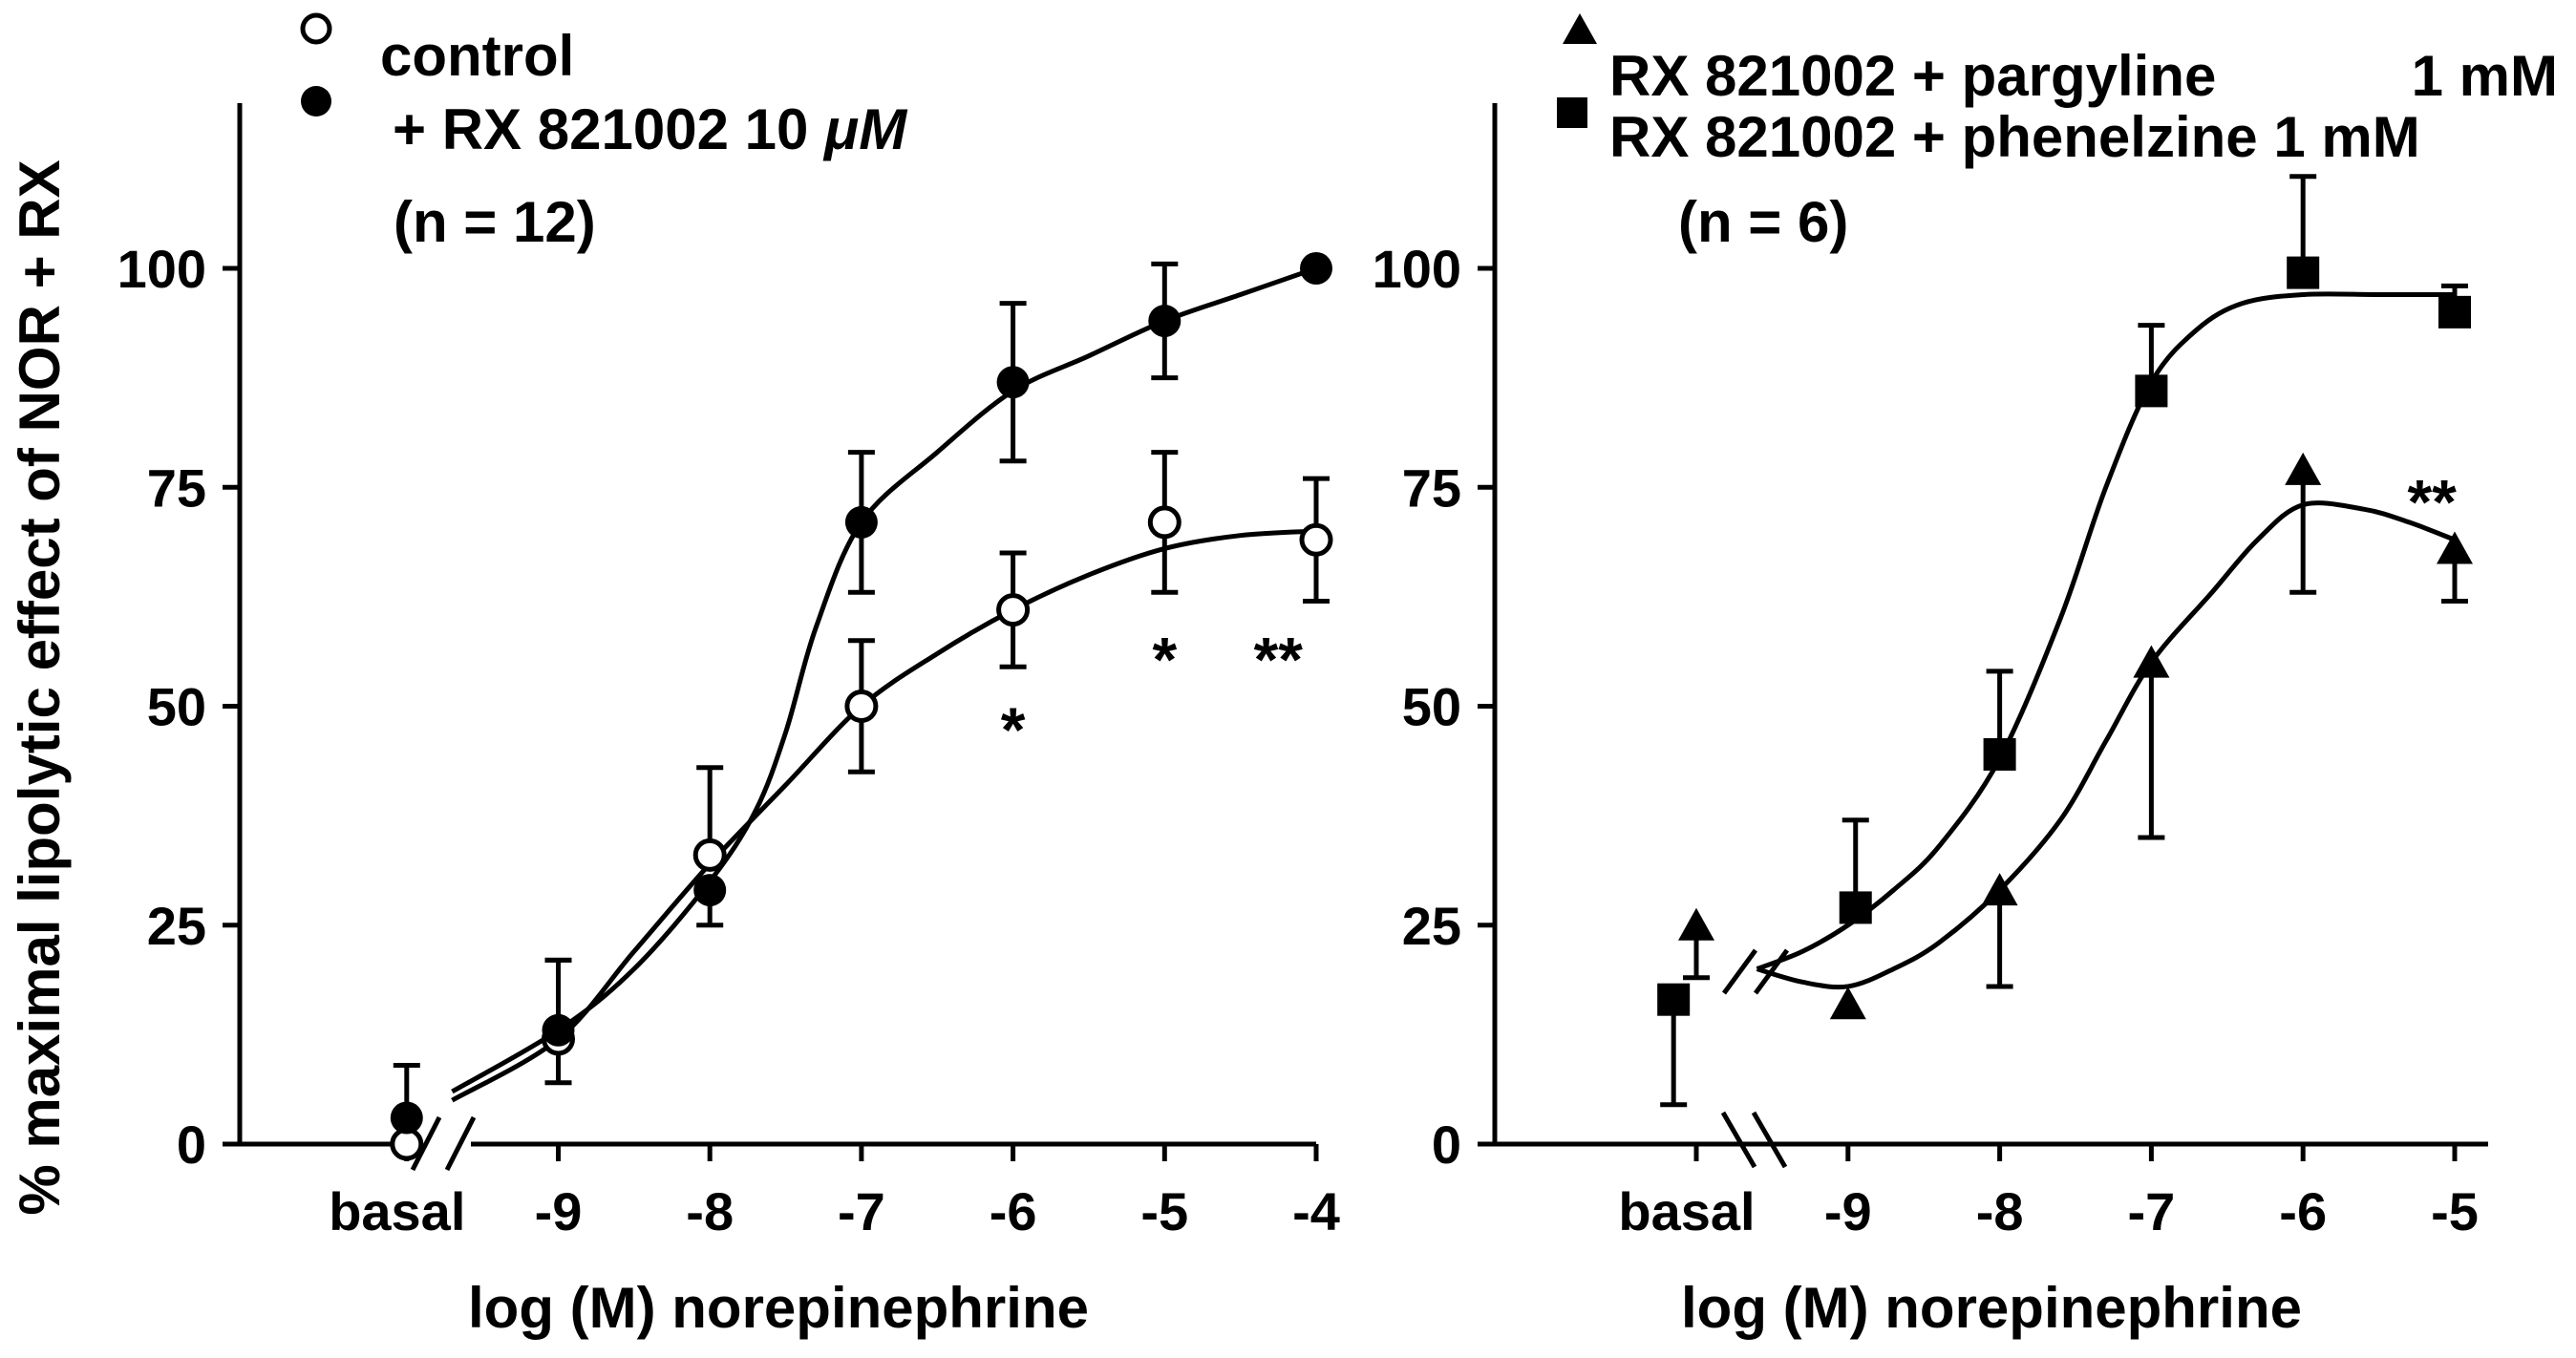 This screenshot has width=2576, height=1358. Describe the element at coordinates (1572, 112) in the screenshot. I see `legend-filled-square-icon` at that location.